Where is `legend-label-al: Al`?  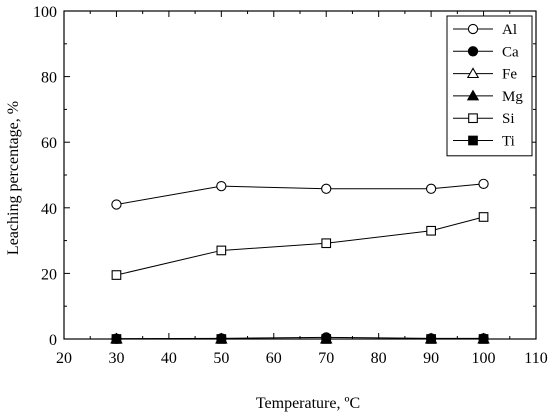
legend-label-al: Al is located at coordinates (509, 30).